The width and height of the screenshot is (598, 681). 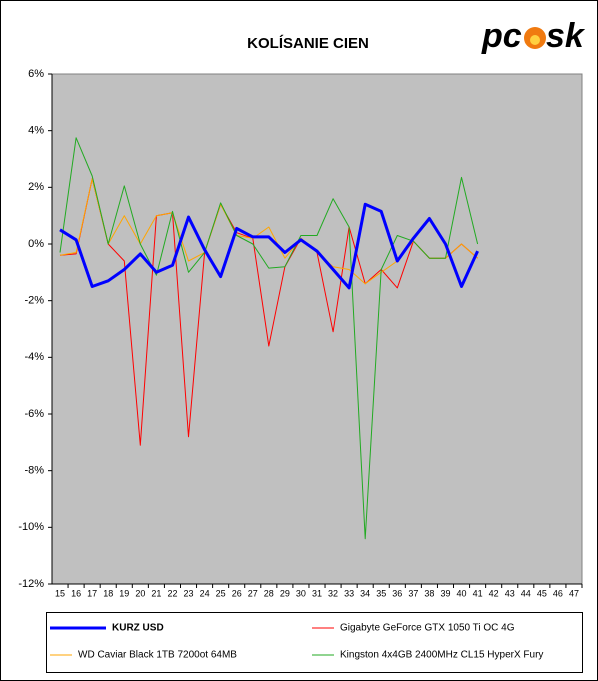 I want to click on x-tick-label: 28, so click(x=269, y=593).